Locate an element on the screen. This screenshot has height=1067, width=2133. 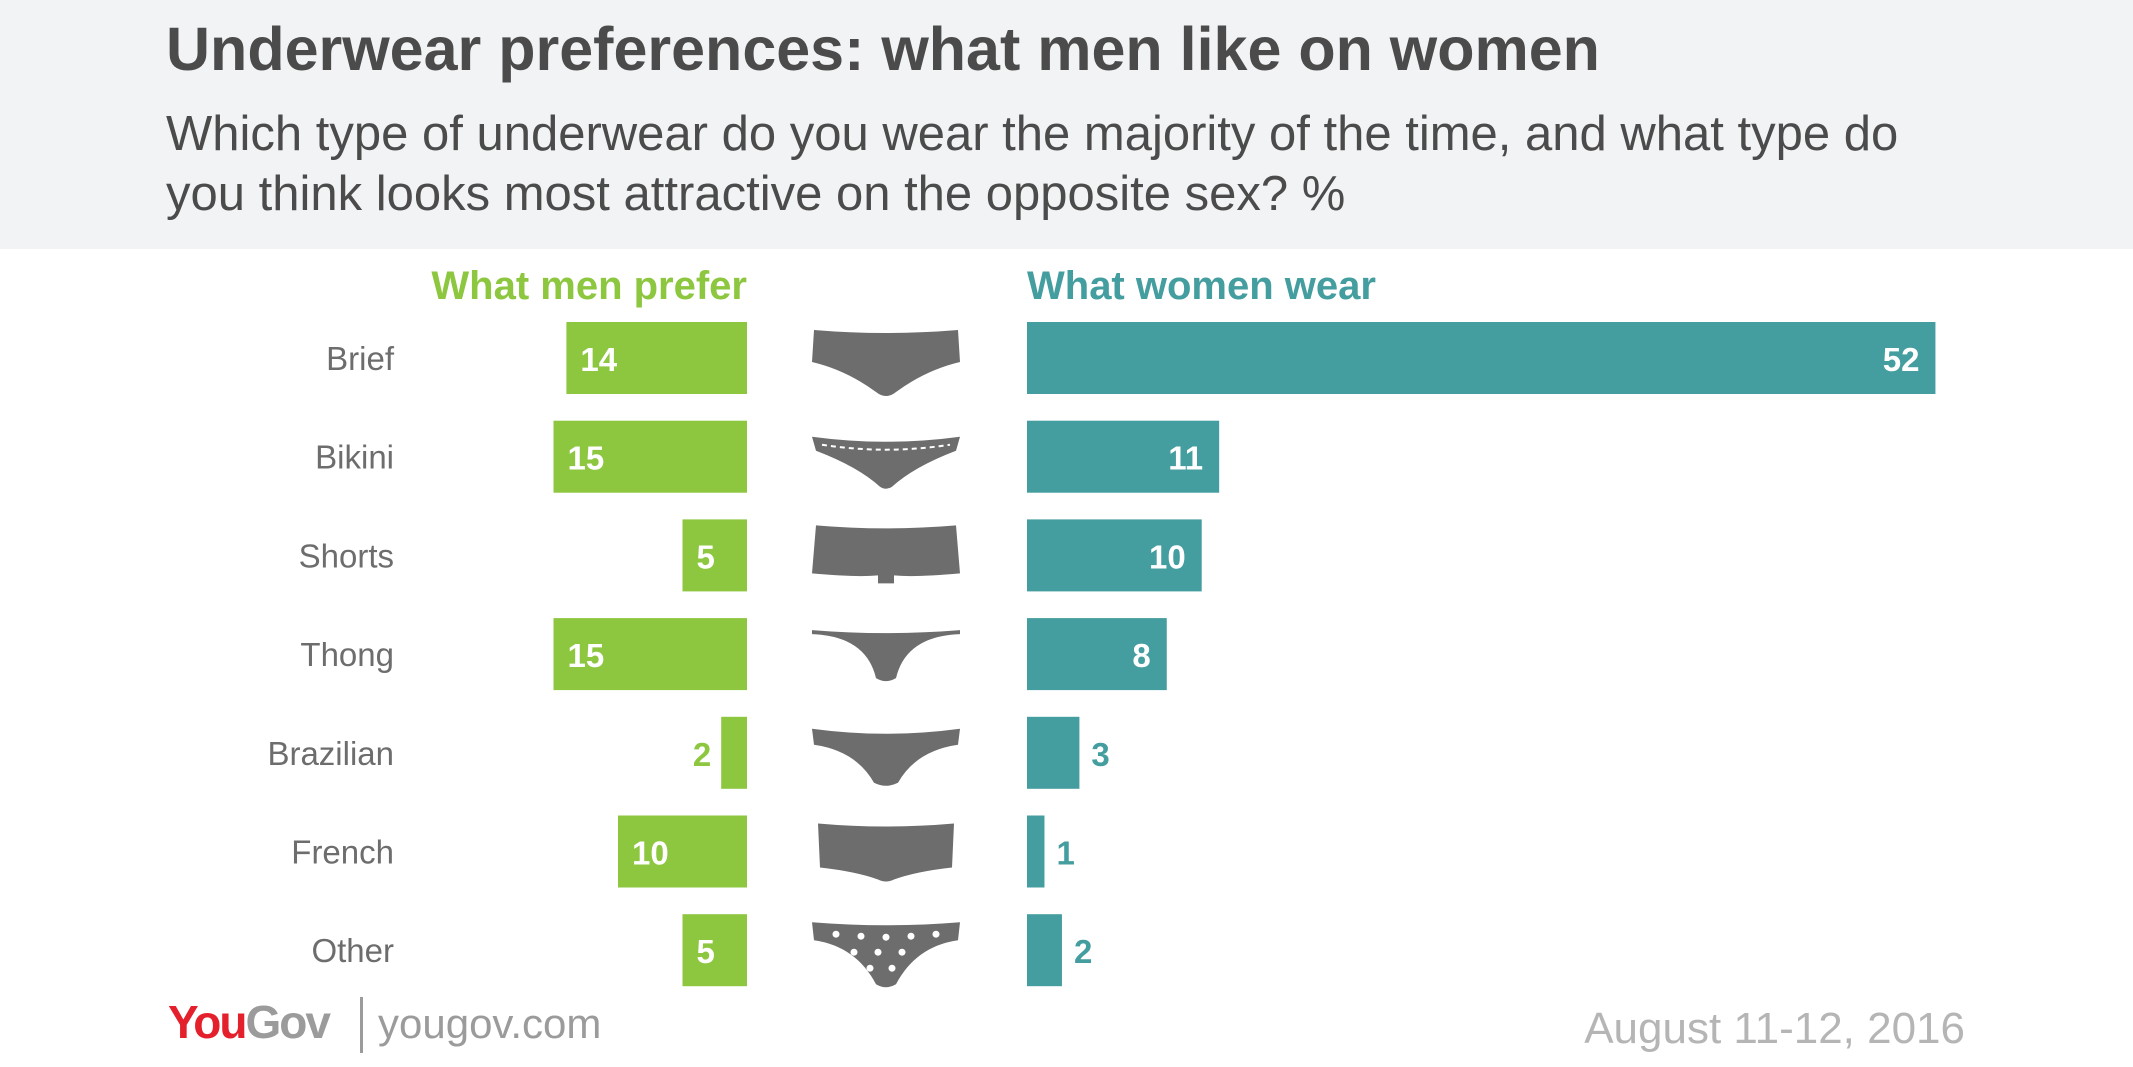
data-label-women: 1 is located at coordinates (1065, 853).